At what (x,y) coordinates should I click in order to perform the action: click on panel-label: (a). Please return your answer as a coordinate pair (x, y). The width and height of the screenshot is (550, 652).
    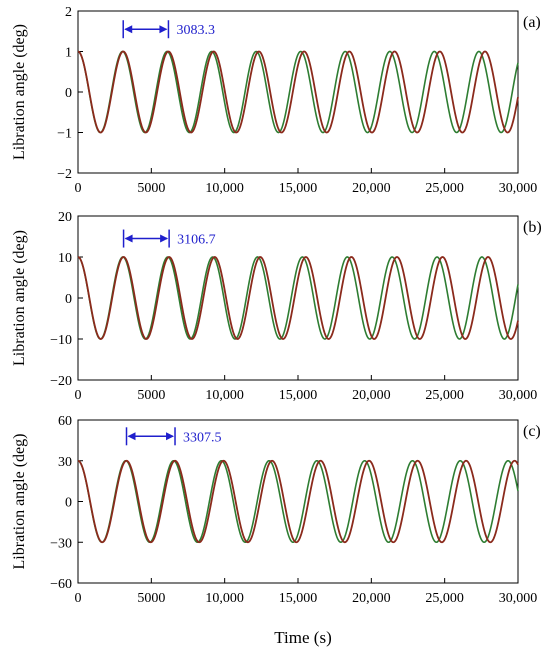
    Looking at the image, I should click on (532, 22).